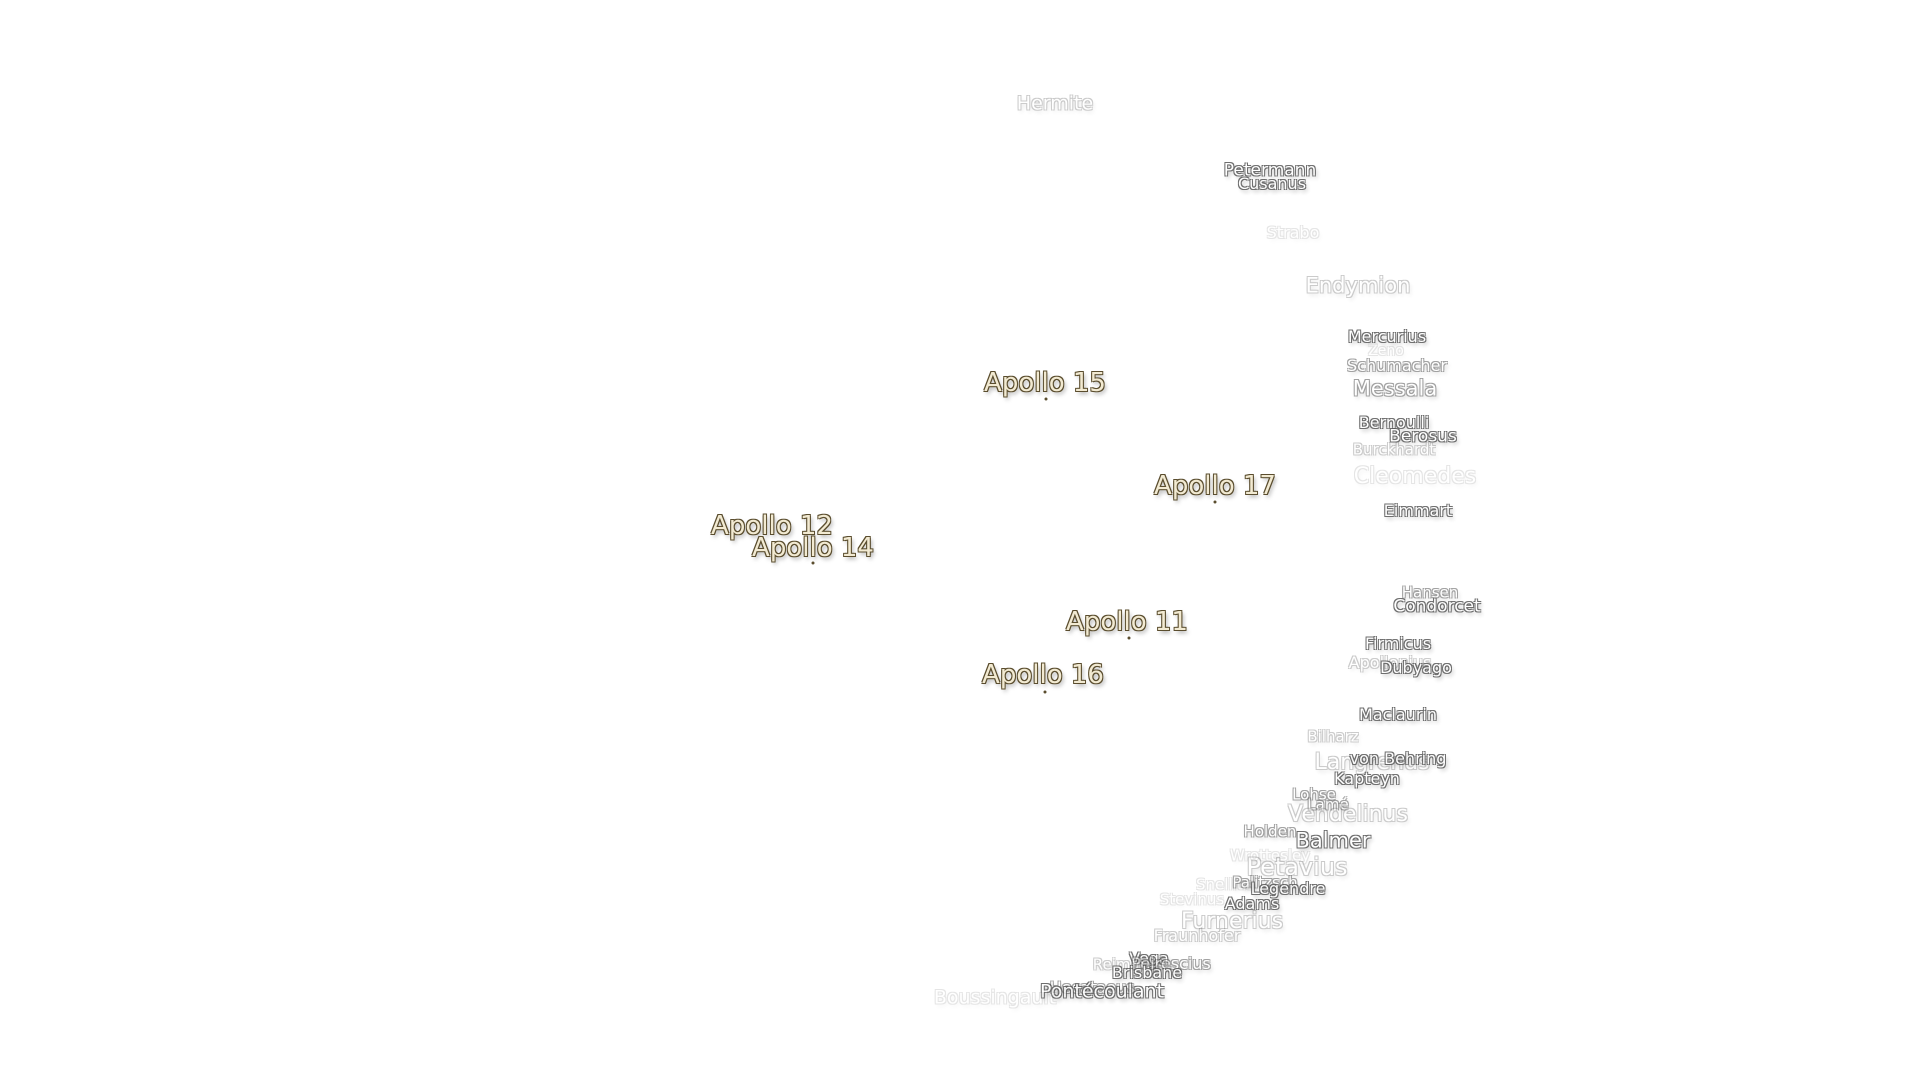 The height and width of the screenshot is (1080, 1920). Describe the element at coordinates (1398, 714) in the screenshot. I see `crater-label-maclaurin: Maclaurin` at that location.